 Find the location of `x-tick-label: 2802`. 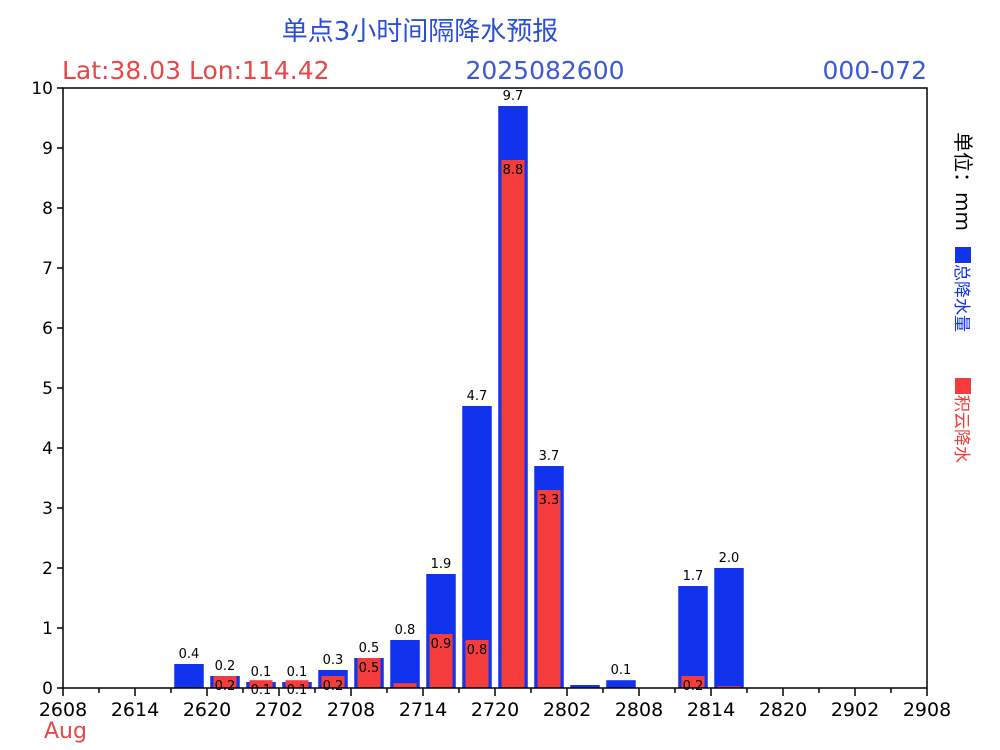

x-tick-label: 2802 is located at coordinates (567, 710).